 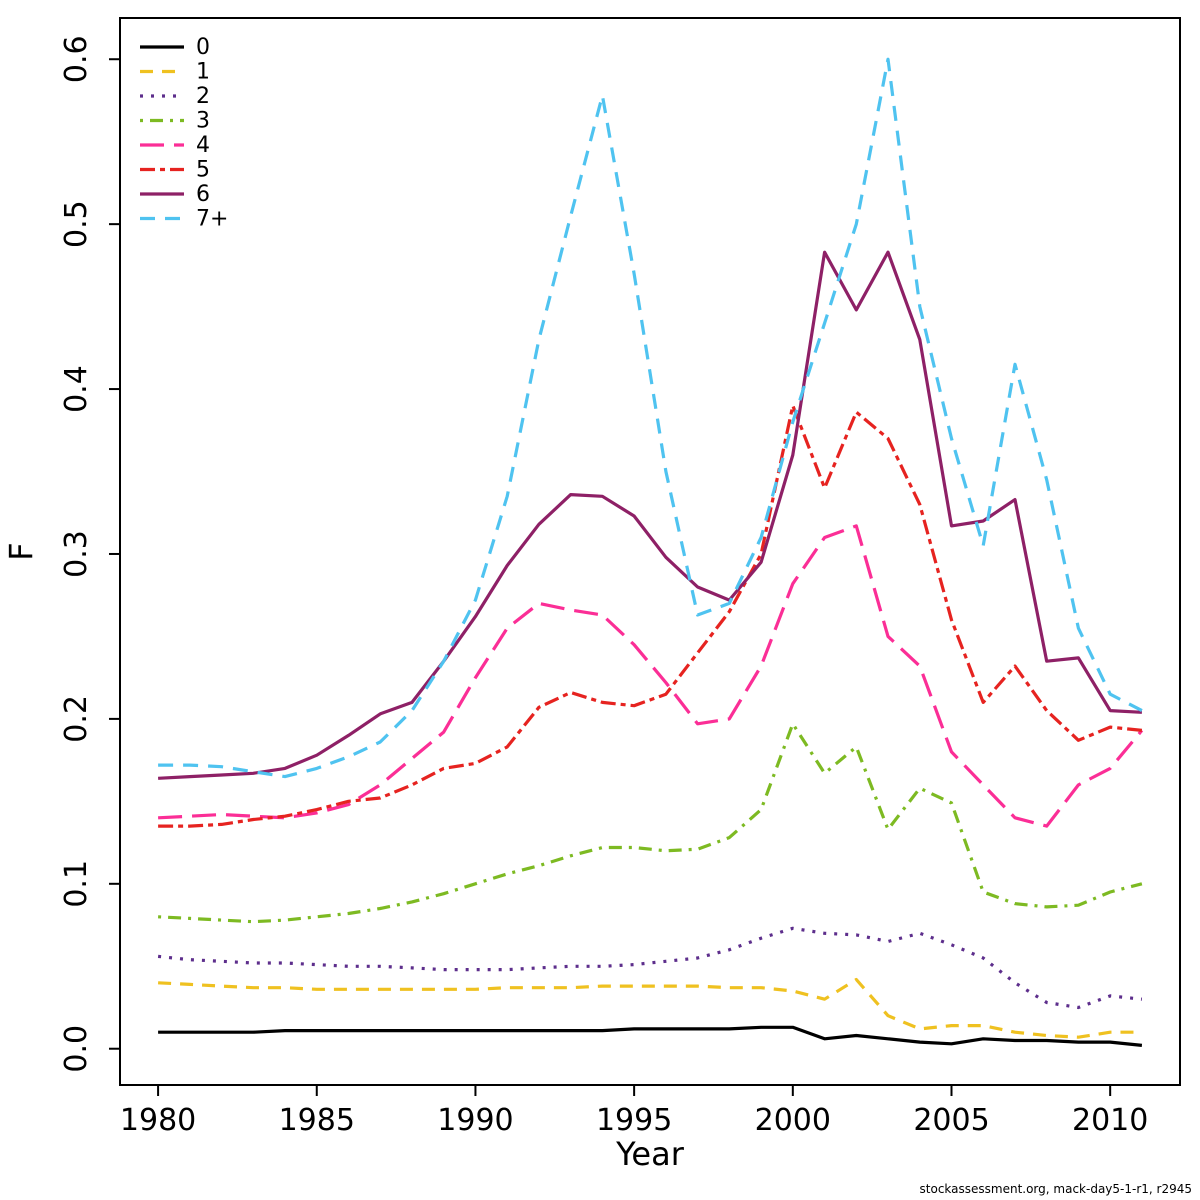 What do you see at coordinates (793, 1120) in the screenshot?
I see `x-tick-label: 2000` at bounding box center [793, 1120].